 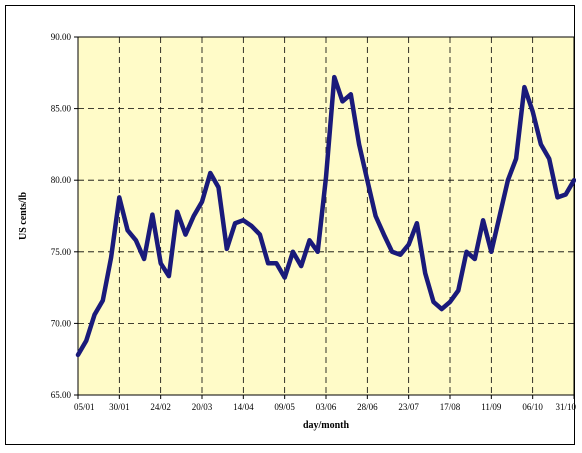 I want to click on x-axis-title: day/month, so click(x=326, y=425).